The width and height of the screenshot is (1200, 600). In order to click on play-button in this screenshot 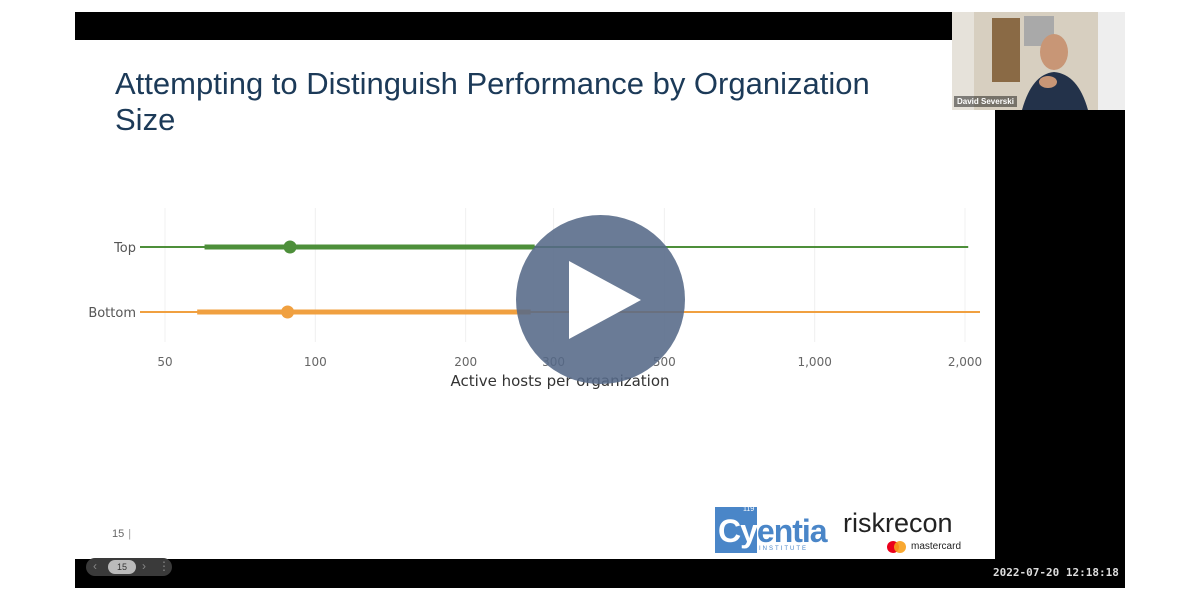, I will do `click(600, 299)`.